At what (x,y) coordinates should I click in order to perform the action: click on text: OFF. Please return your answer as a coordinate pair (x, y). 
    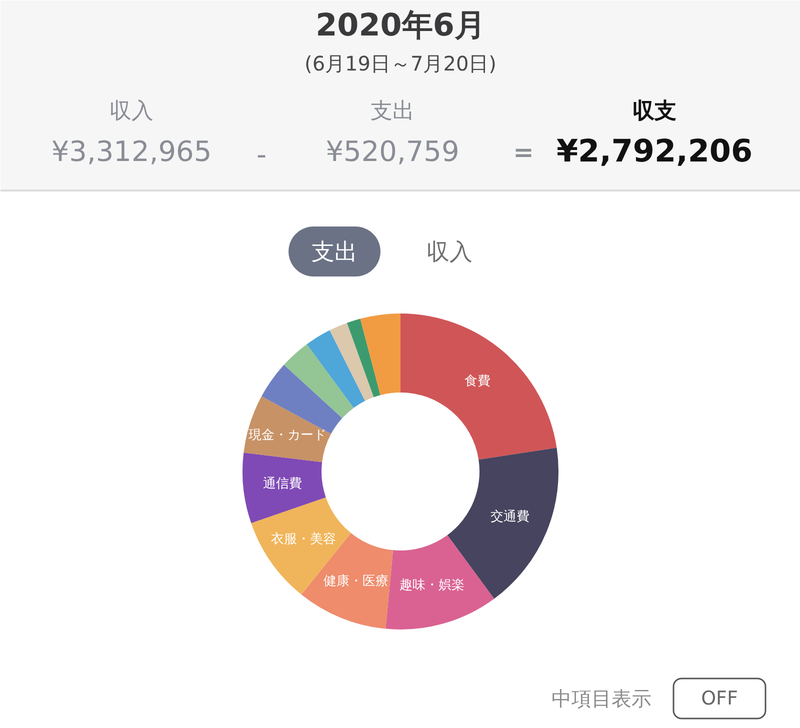
    Looking at the image, I should click on (719, 699).